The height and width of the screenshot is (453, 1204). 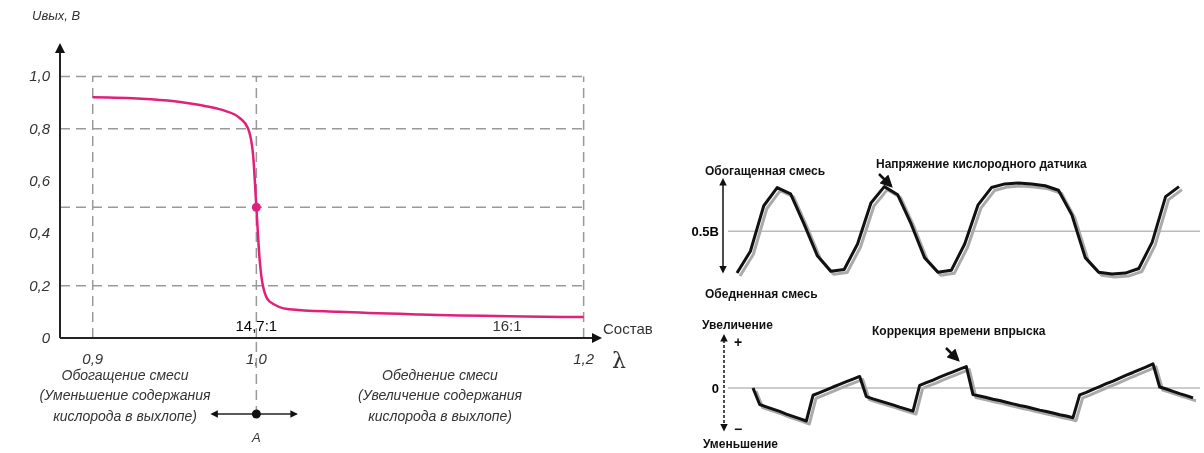 I want to click on x-tick-label: 1,0, so click(x=256, y=358).